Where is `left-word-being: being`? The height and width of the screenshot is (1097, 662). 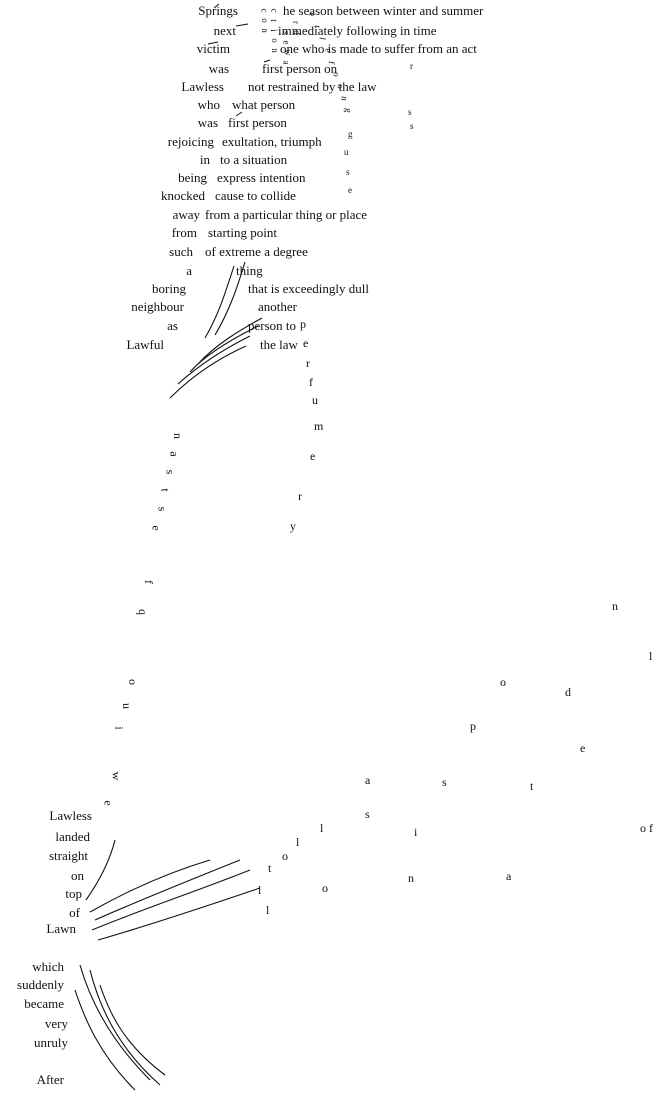
left-word-being: being is located at coordinates (192, 177).